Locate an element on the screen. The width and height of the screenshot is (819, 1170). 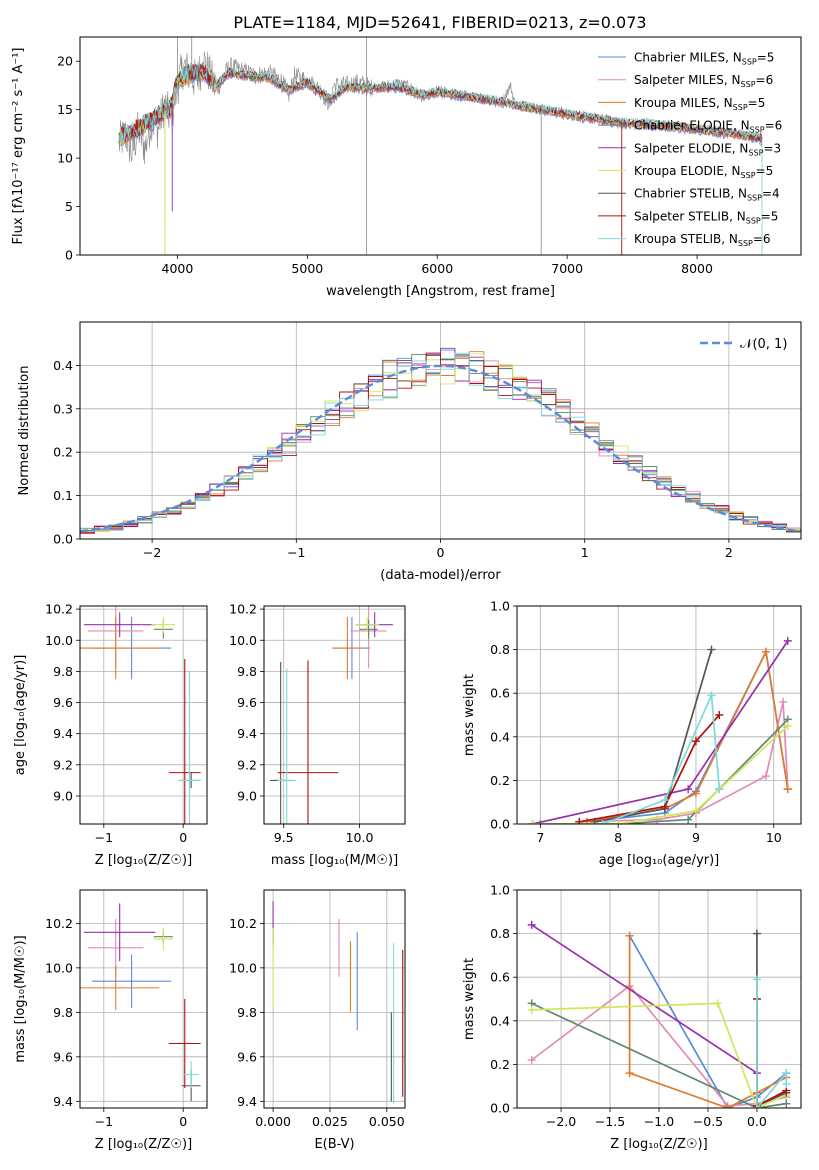
y-tick-label: 1.0 is located at coordinates (500, 606).